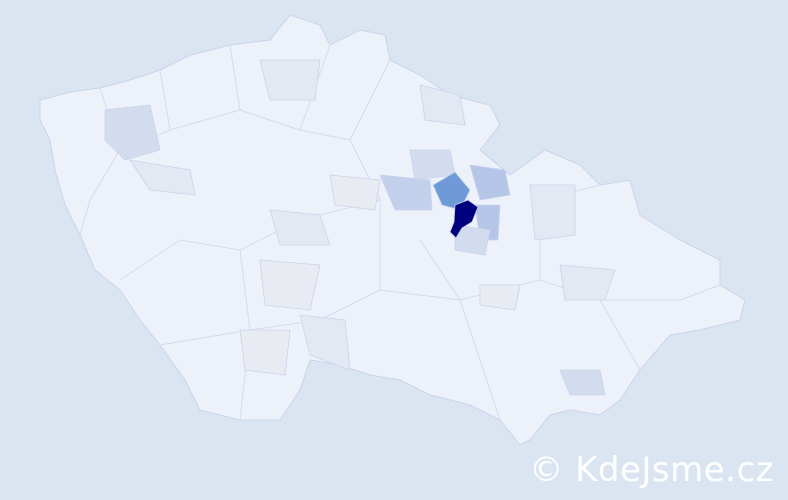 The image size is (788, 500). I want to click on district-medium, so click(451, 191).